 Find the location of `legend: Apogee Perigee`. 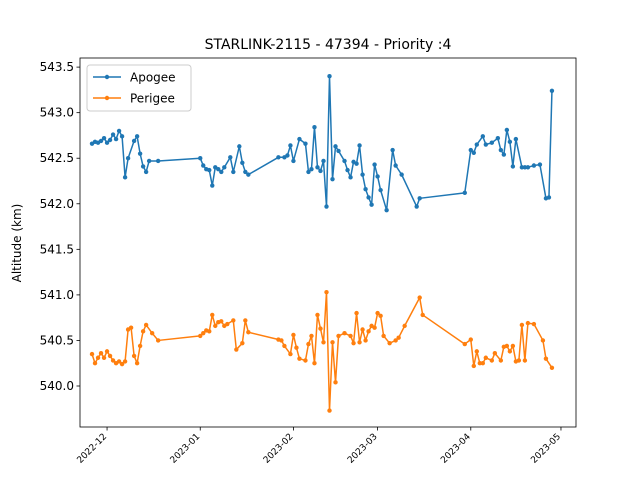

legend: Apogee Perigee is located at coordinates (139, 88).